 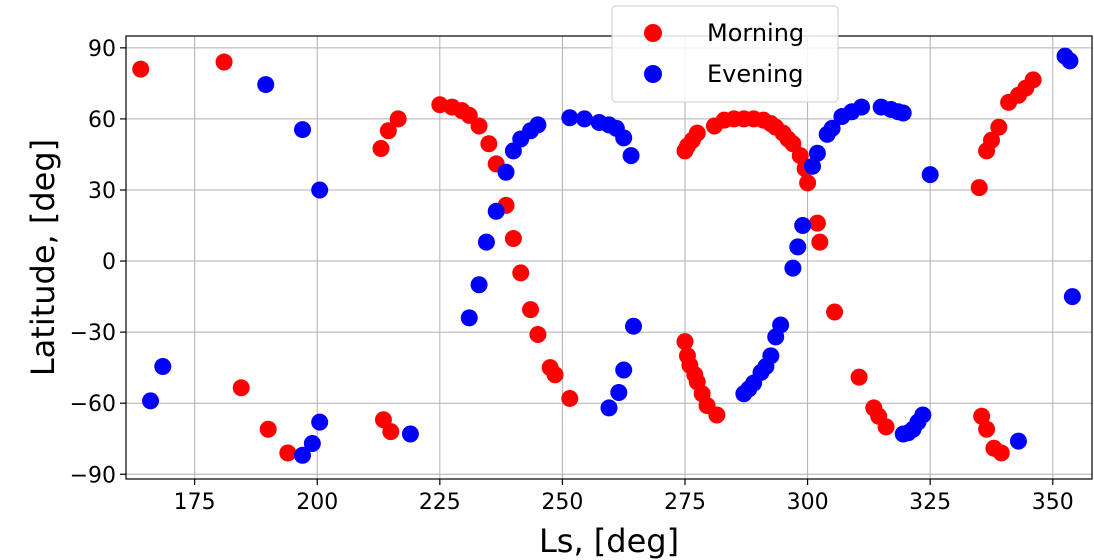 What do you see at coordinates (930, 502) in the screenshot?
I see `x-tick-label: 325` at bounding box center [930, 502].